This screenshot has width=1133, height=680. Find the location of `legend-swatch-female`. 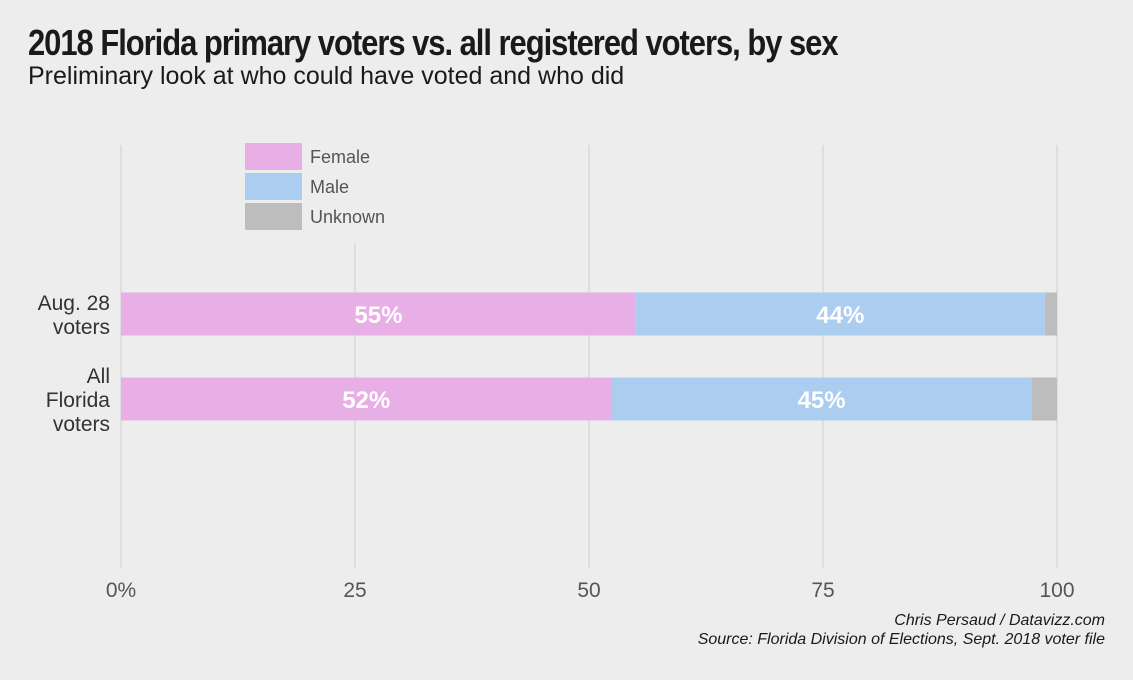

legend-swatch-female is located at coordinates (273, 156).